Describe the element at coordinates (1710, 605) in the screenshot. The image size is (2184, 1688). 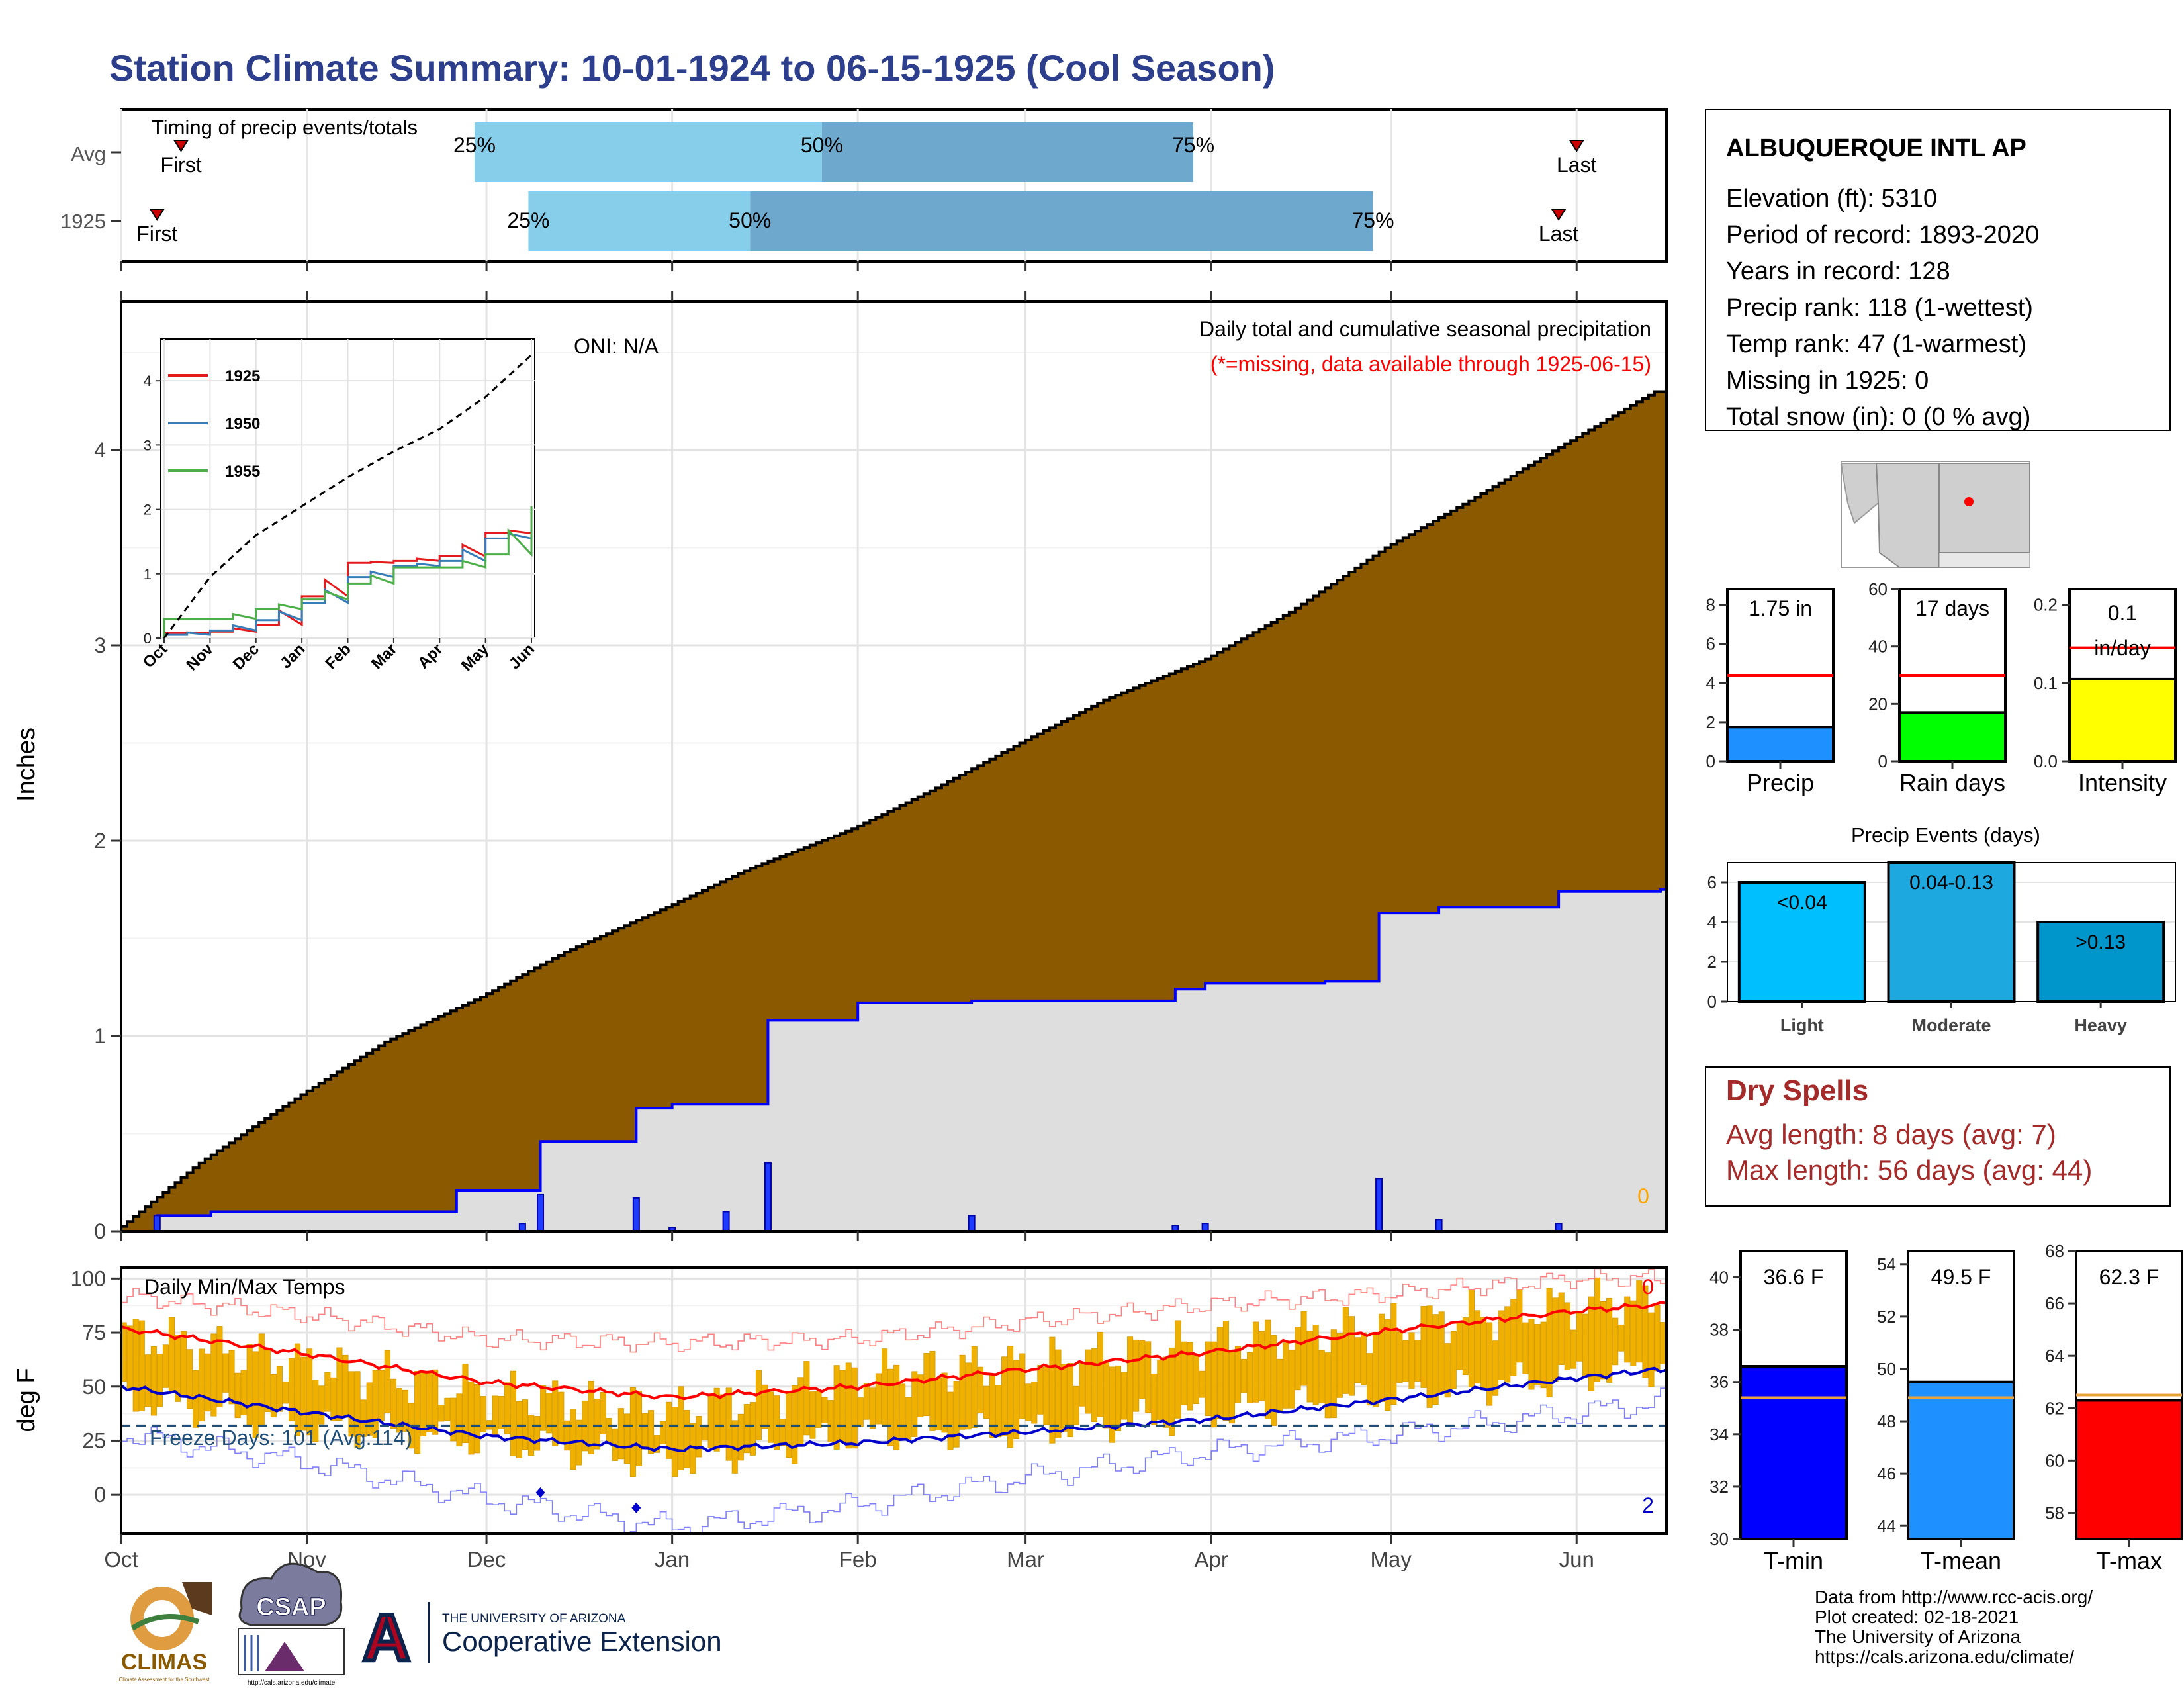
I see `mini-chart-ytick-label: 8` at that location.